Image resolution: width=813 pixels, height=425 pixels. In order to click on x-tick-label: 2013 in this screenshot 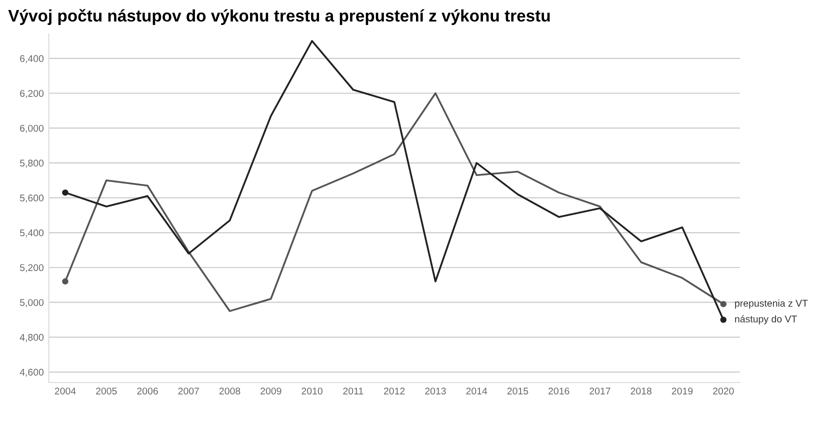, I will do `click(435, 391)`.